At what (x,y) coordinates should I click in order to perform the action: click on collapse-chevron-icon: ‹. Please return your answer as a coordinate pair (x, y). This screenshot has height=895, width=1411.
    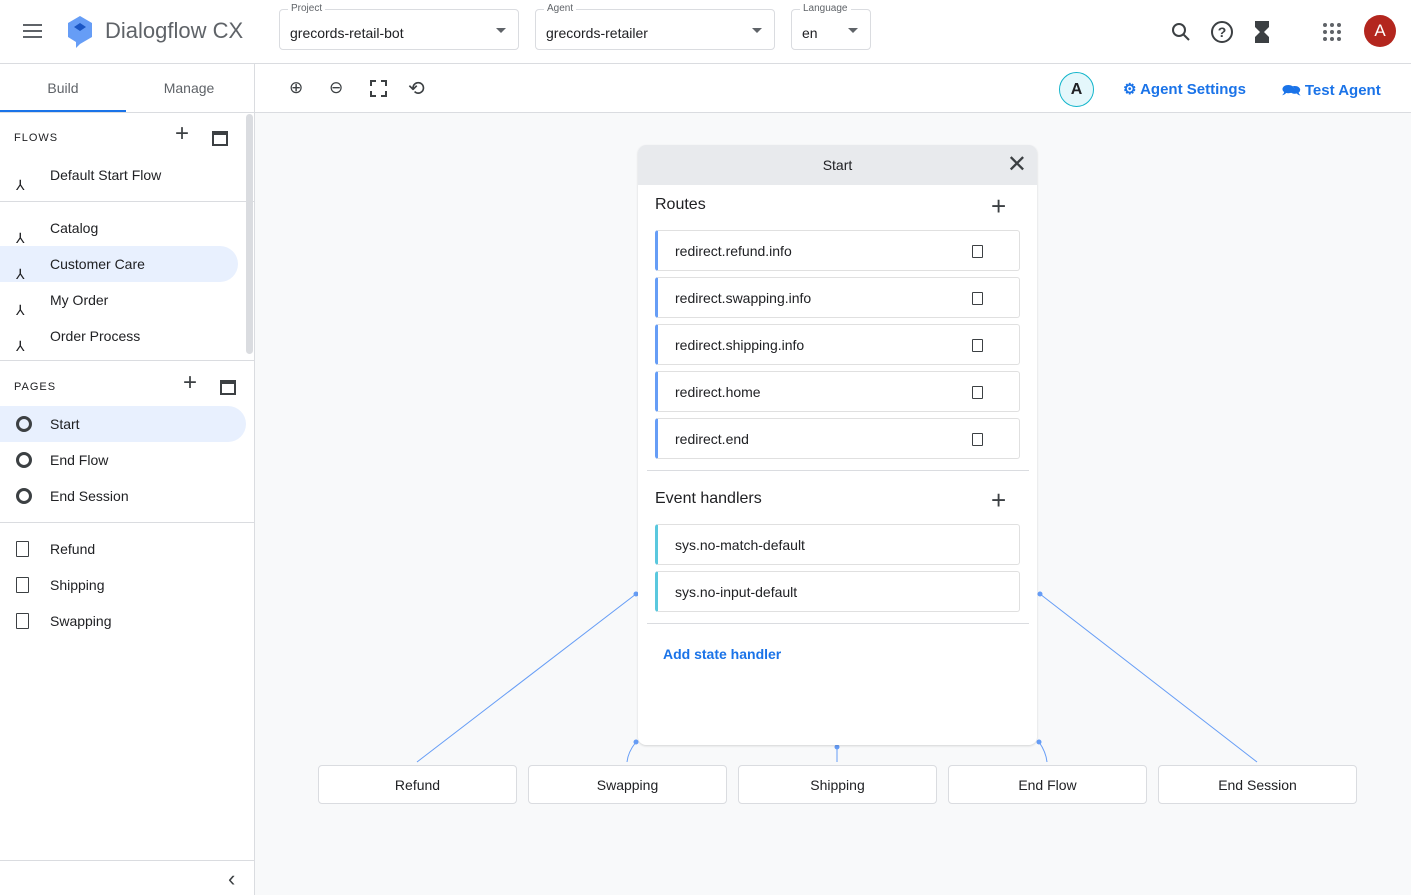
    Looking at the image, I should click on (232, 878).